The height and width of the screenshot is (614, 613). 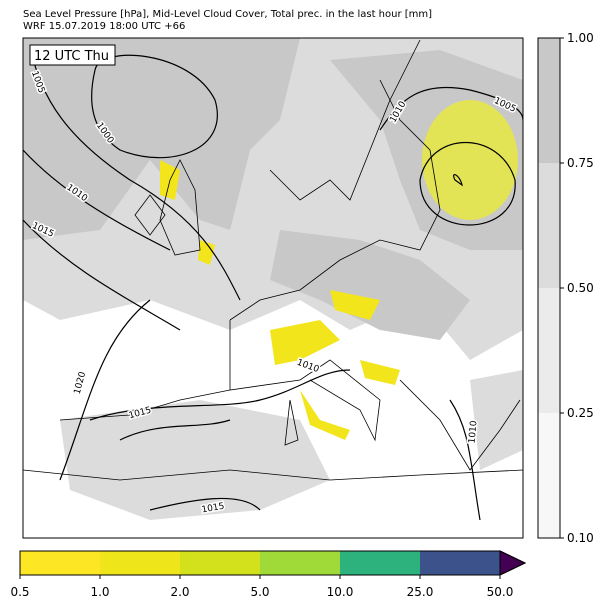 I want to click on colorbar-ticks: 1.00 0.75 0.50 0.25 0.10, so click(x=577, y=288).